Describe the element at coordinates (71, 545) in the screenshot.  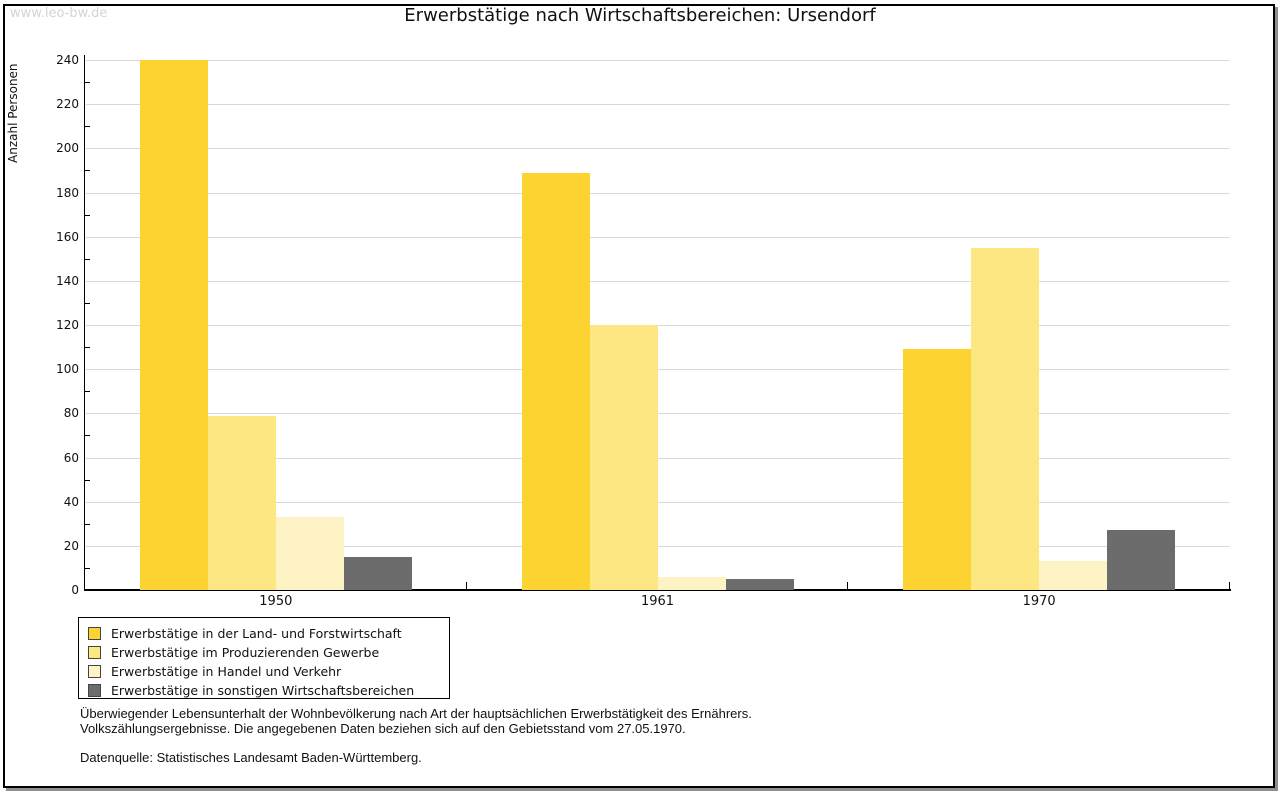
I see `y-tick-label: 20` at that location.